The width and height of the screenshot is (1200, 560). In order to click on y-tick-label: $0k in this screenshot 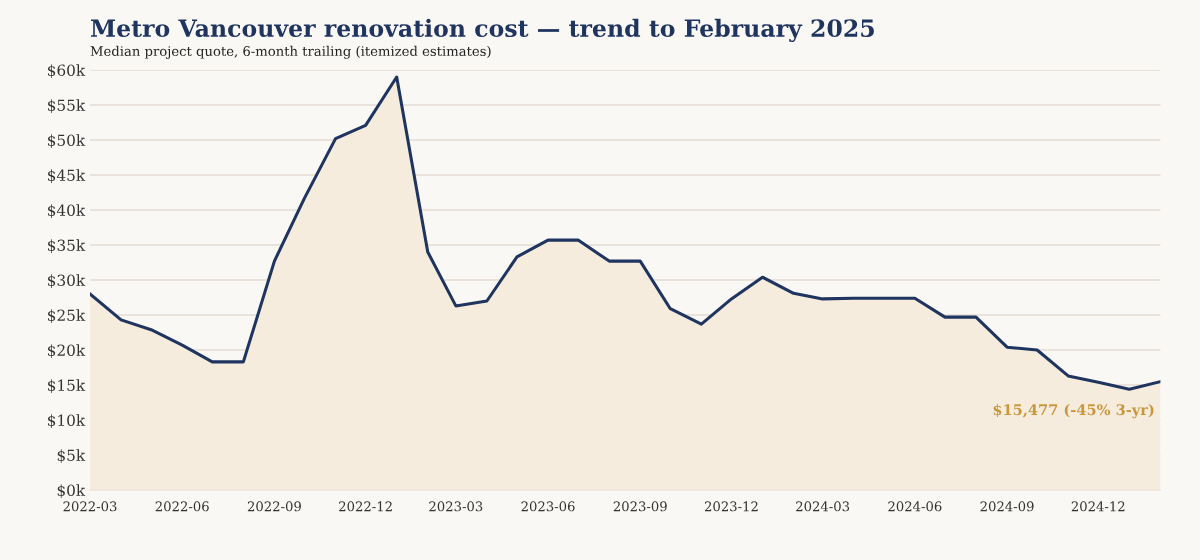, I will do `click(71, 491)`.